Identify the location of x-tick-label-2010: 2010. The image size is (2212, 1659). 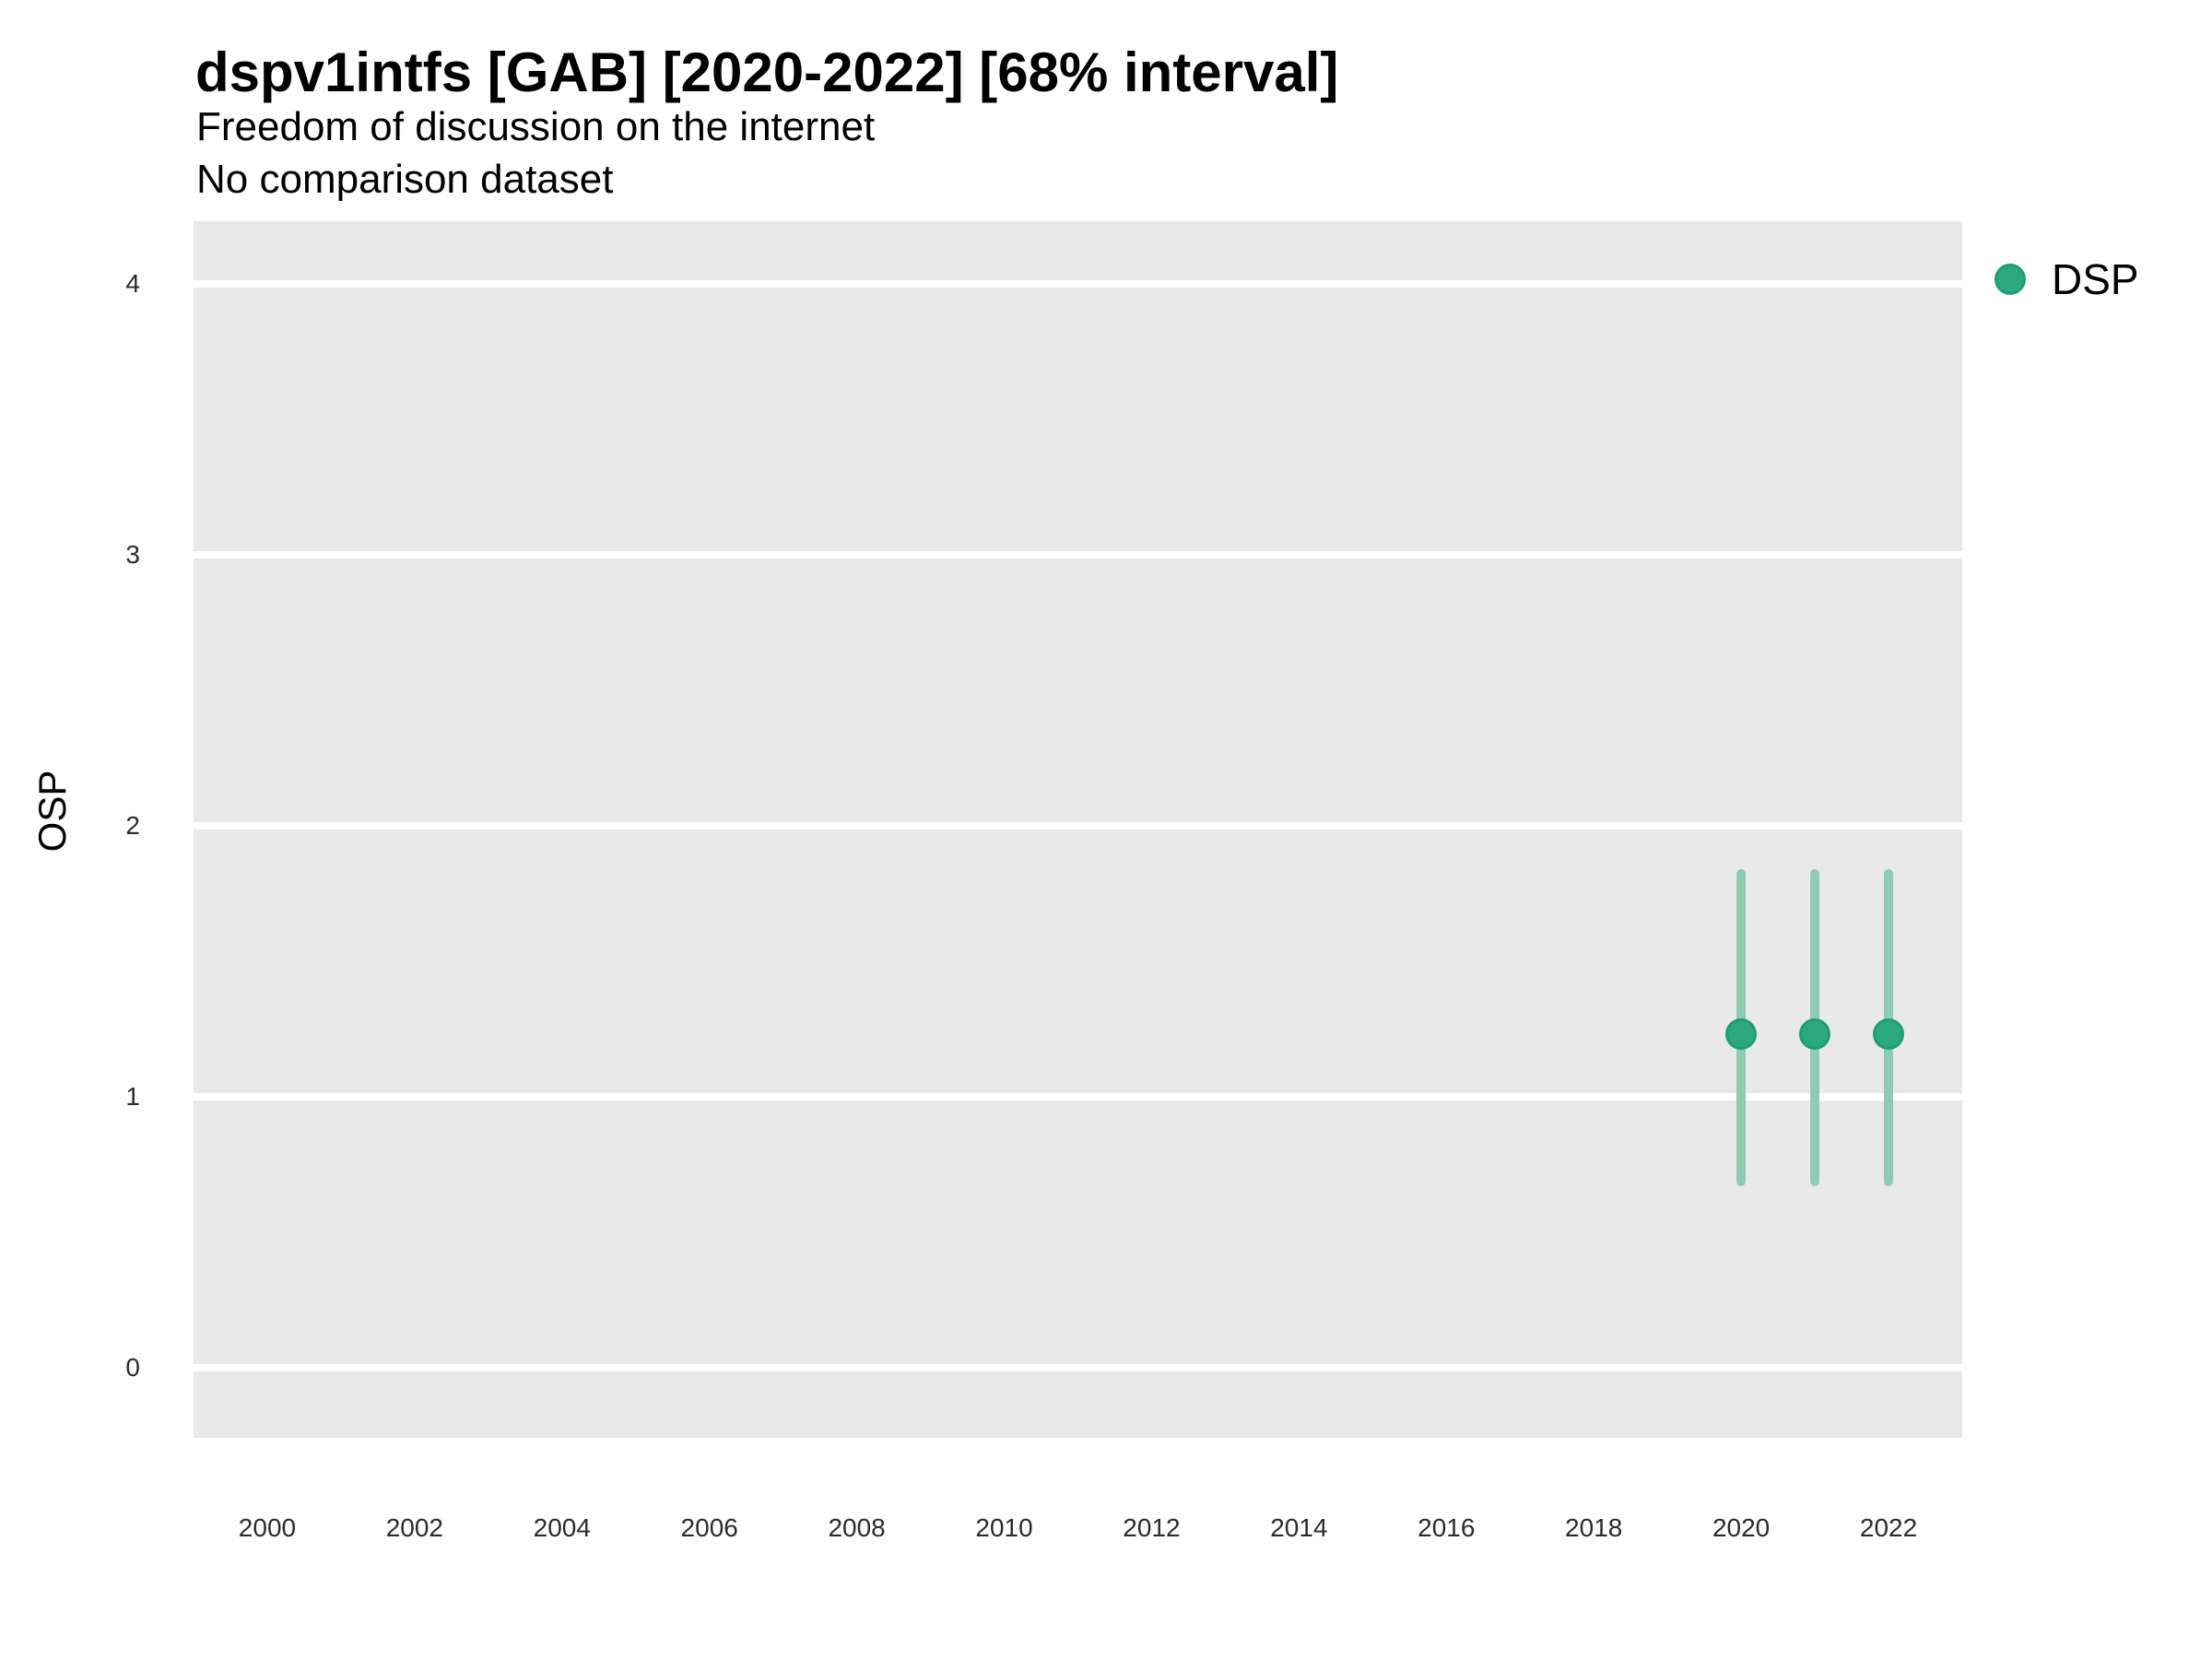
(1004, 1527).